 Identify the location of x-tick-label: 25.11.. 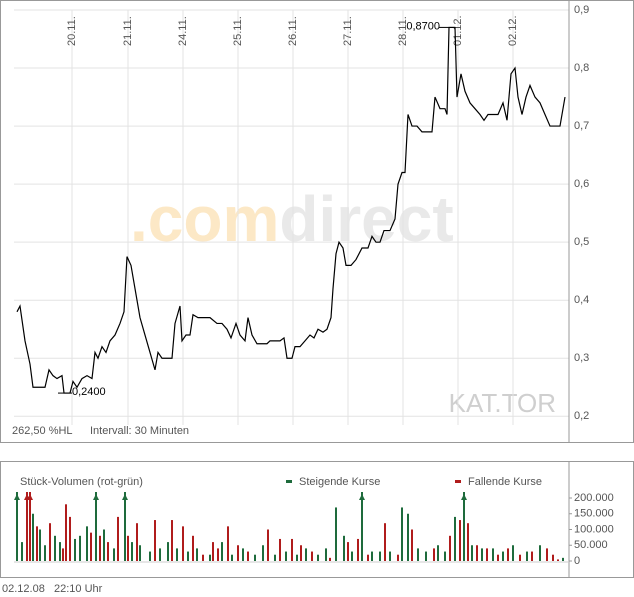
(238, 31).